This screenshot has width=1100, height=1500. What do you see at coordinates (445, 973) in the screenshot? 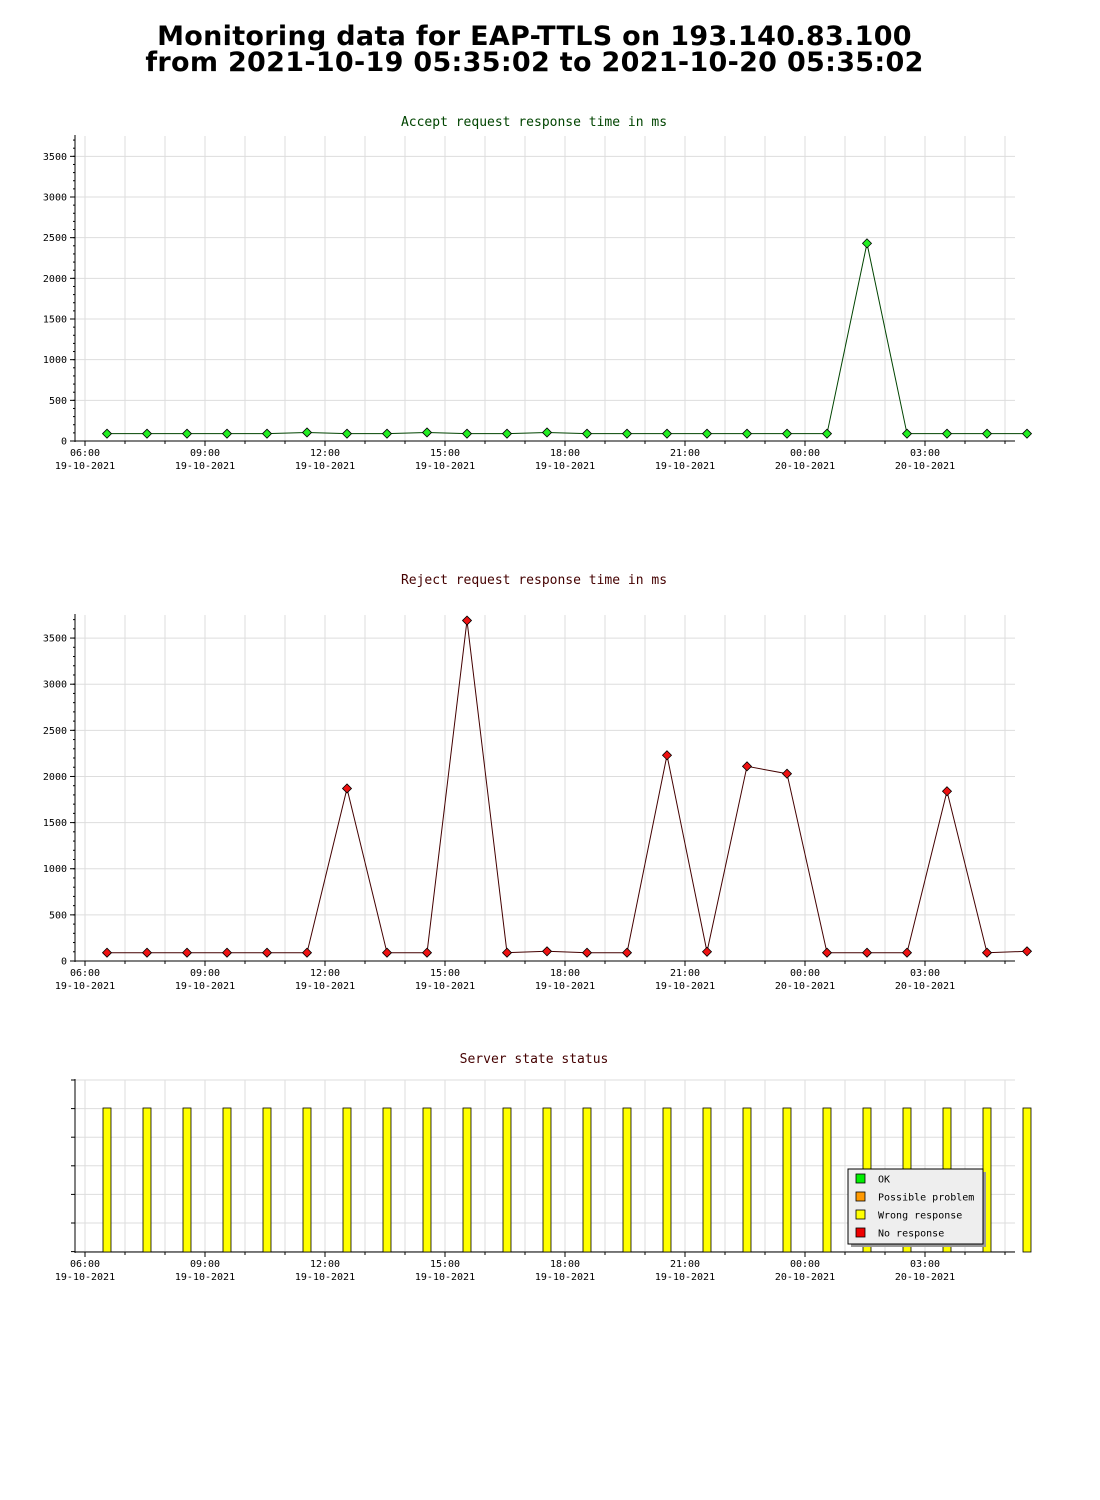
I see `x-tick-label-time: 15:00` at bounding box center [445, 973].